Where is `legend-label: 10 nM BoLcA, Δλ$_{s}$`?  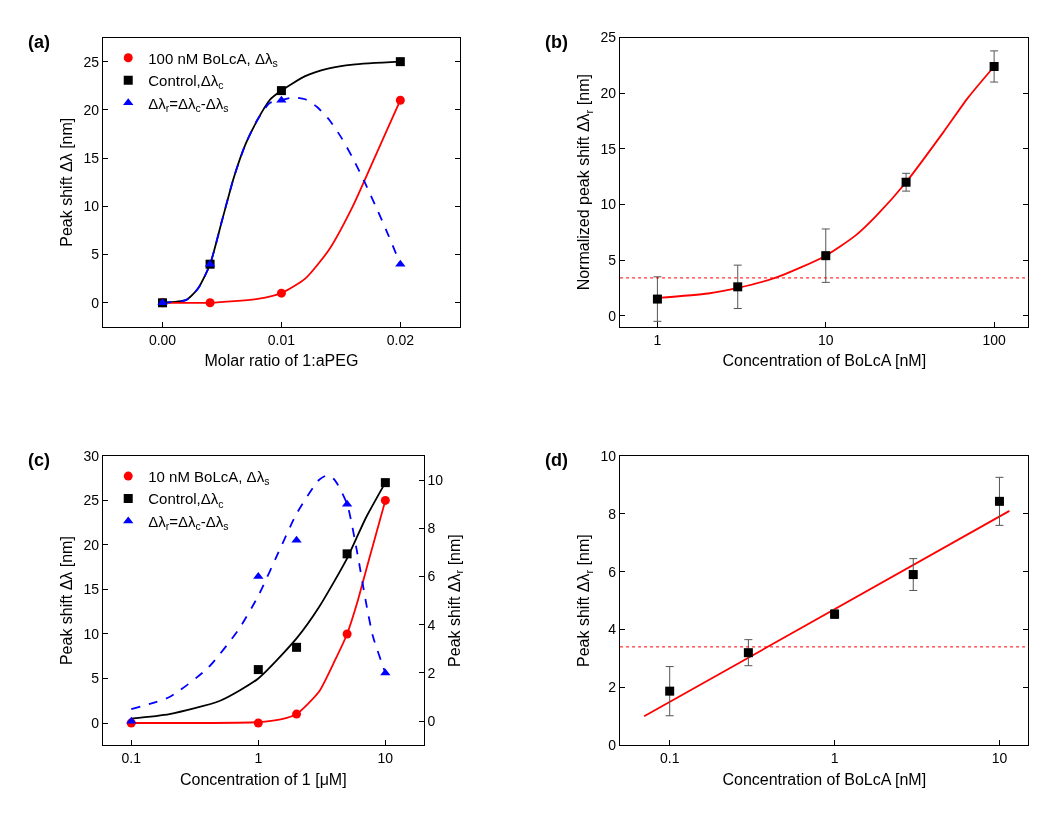
legend-label: 10 nM BoLcA, Δλ$_{s}$ is located at coordinates (209, 477).